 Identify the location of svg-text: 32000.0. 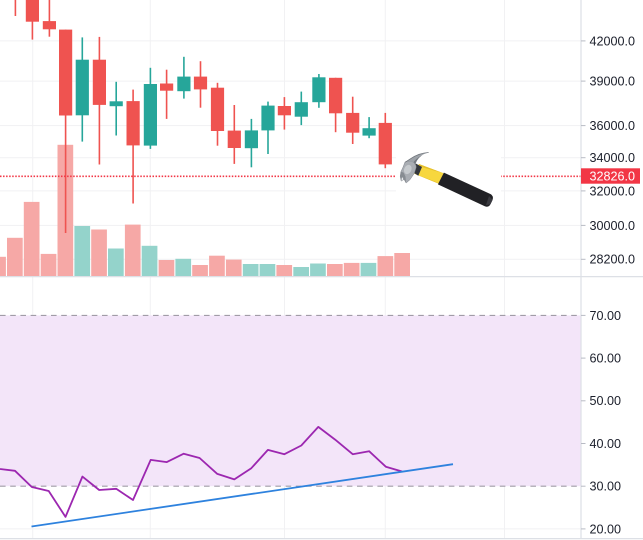
(613, 191).